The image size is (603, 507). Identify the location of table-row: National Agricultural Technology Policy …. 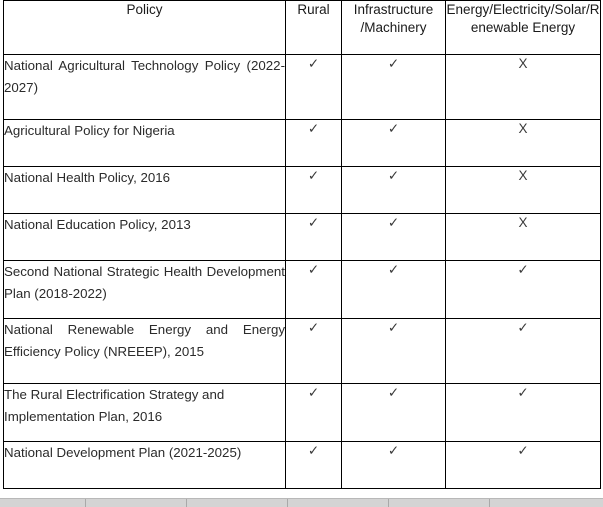
(302, 87).